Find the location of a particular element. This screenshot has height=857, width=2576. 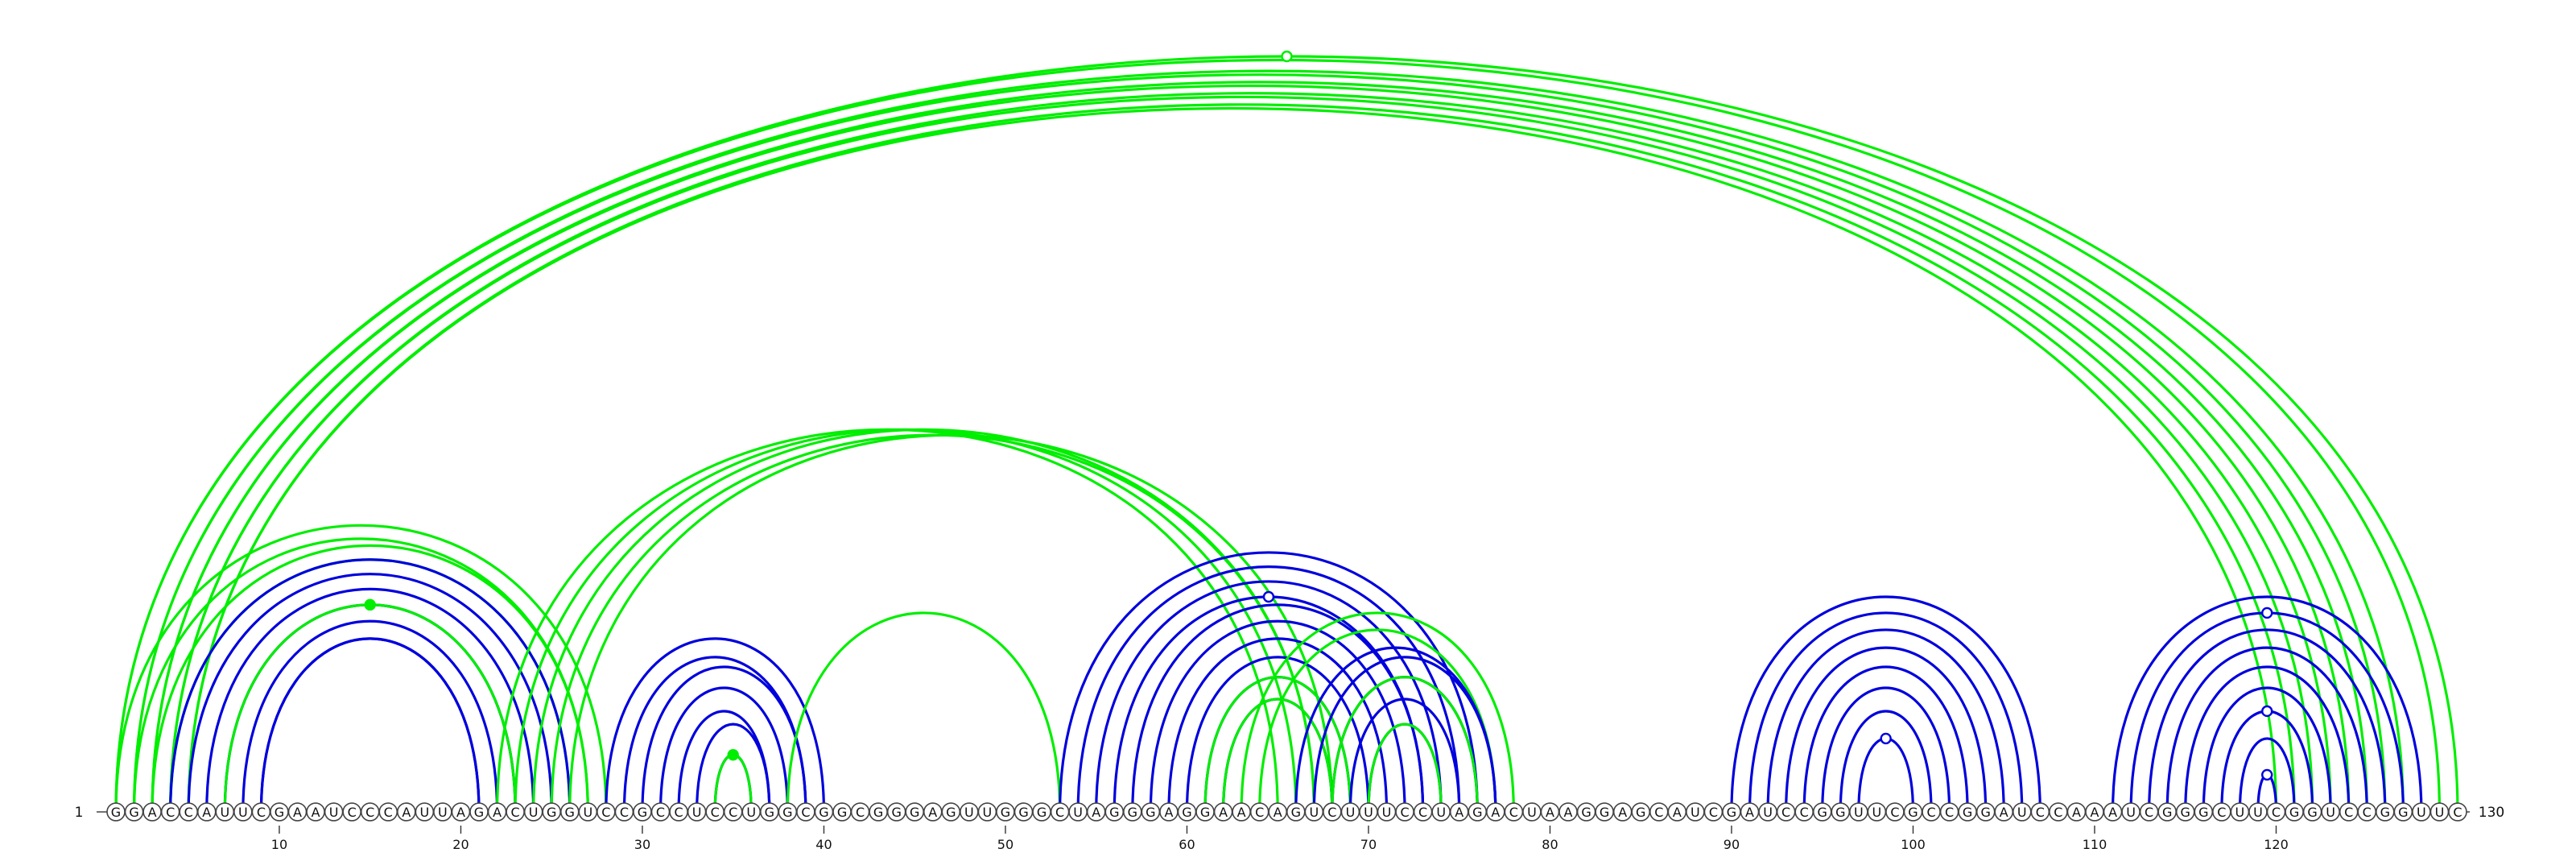

nucleotide-circle is located at coordinates (2457, 812).